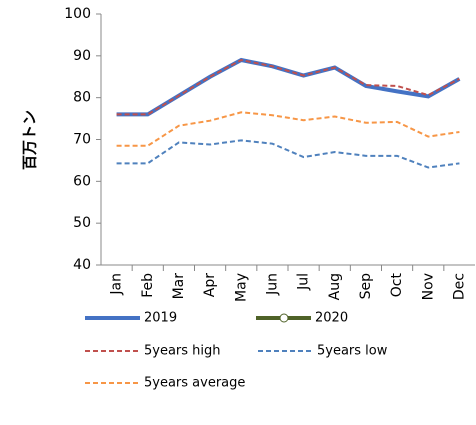  Describe the element at coordinates (241, 287) in the screenshot. I see `x-tick-label: May` at that location.